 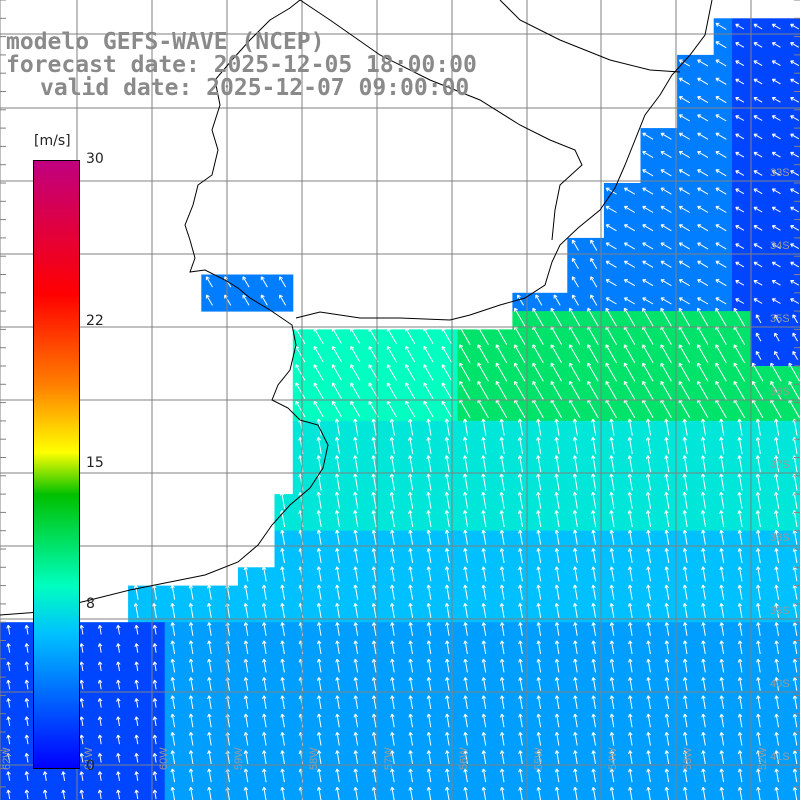 What do you see at coordinates (539, 758) in the screenshot?
I see `longitude-label: 55W` at bounding box center [539, 758].